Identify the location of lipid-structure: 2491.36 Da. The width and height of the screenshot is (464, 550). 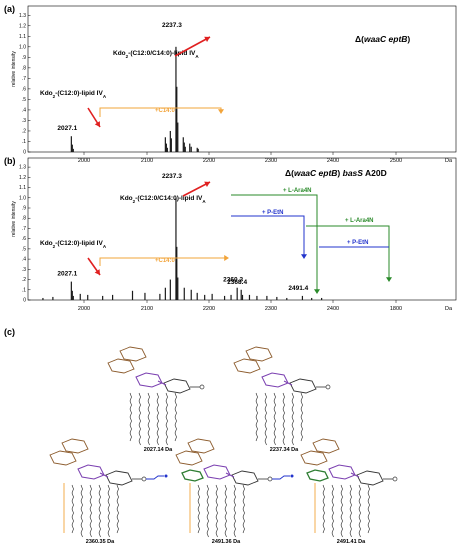
(234, 491).